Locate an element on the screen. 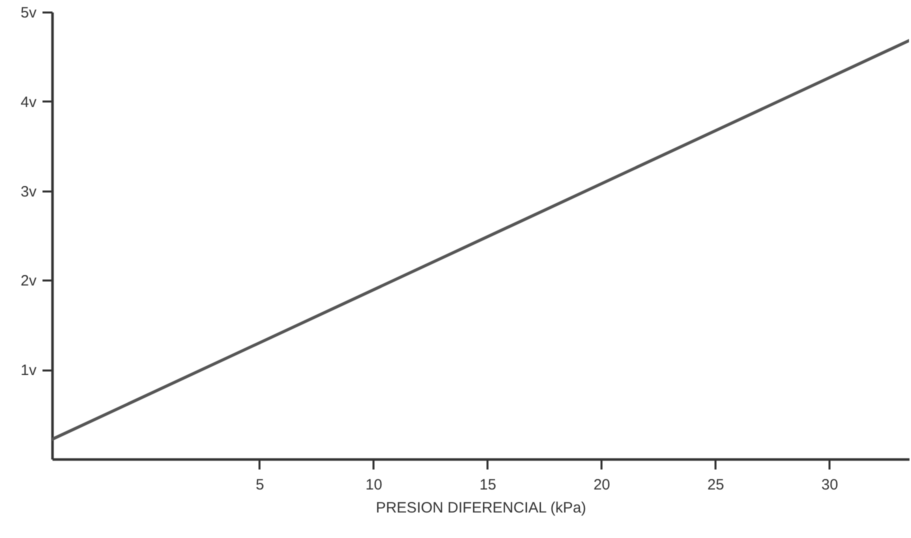 This screenshot has height=538, width=911. x-tick-label: 15 is located at coordinates (487, 485).